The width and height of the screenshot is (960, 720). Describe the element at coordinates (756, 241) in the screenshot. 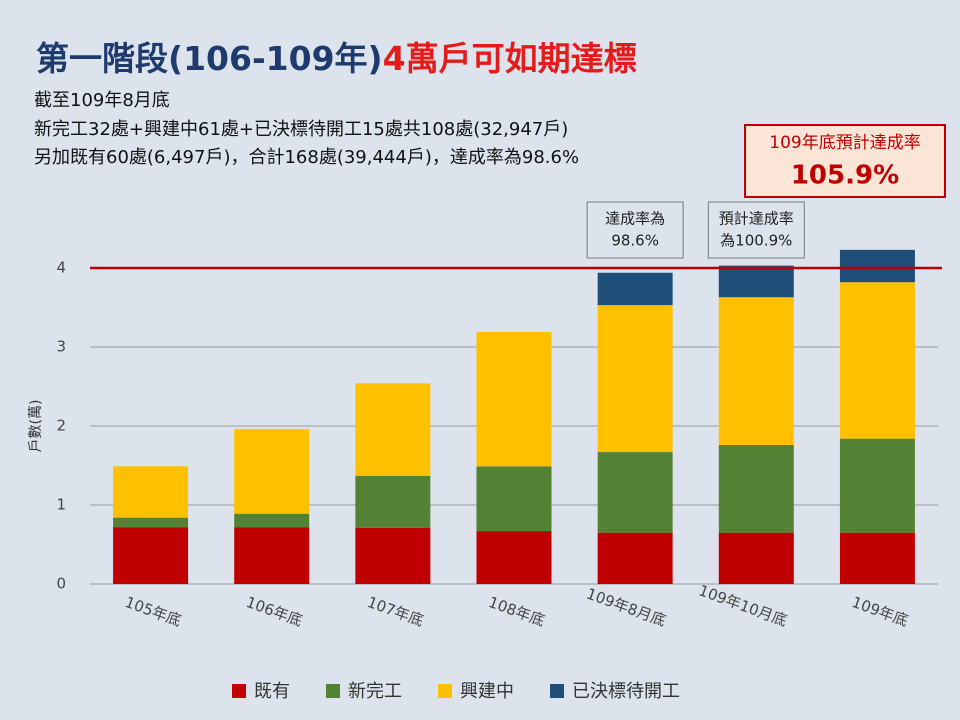

I see `callout-text: 為100.9%` at that location.